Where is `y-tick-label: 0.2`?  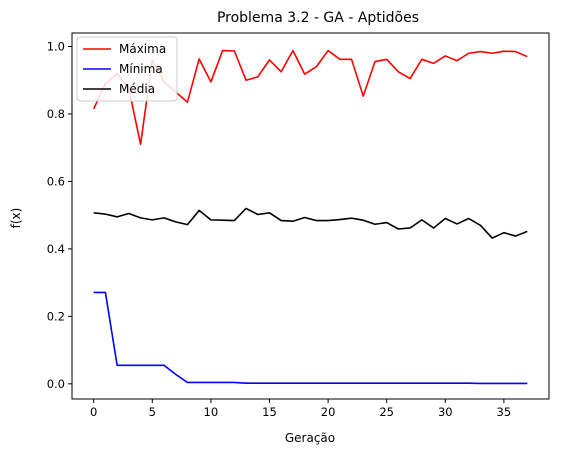
y-tick-label: 0.2 is located at coordinates (56, 316).